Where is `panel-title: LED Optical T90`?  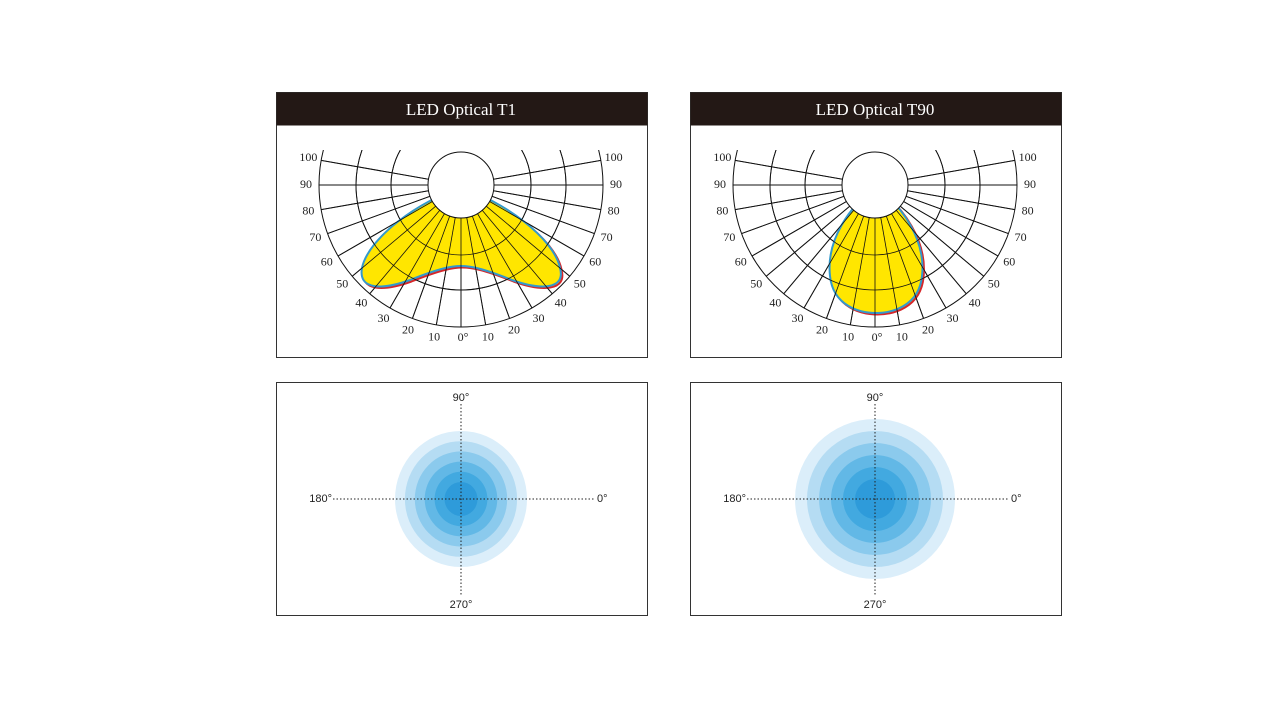 panel-title: LED Optical T90 is located at coordinates (875, 109).